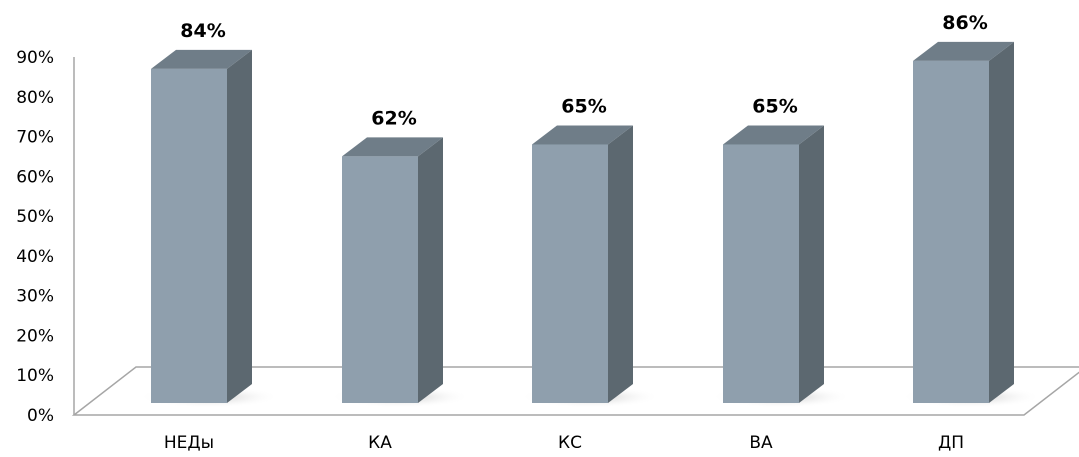 The image size is (1079, 457). What do you see at coordinates (35, 58) in the screenshot?
I see `y-tick-label: 90%` at bounding box center [35, 58].